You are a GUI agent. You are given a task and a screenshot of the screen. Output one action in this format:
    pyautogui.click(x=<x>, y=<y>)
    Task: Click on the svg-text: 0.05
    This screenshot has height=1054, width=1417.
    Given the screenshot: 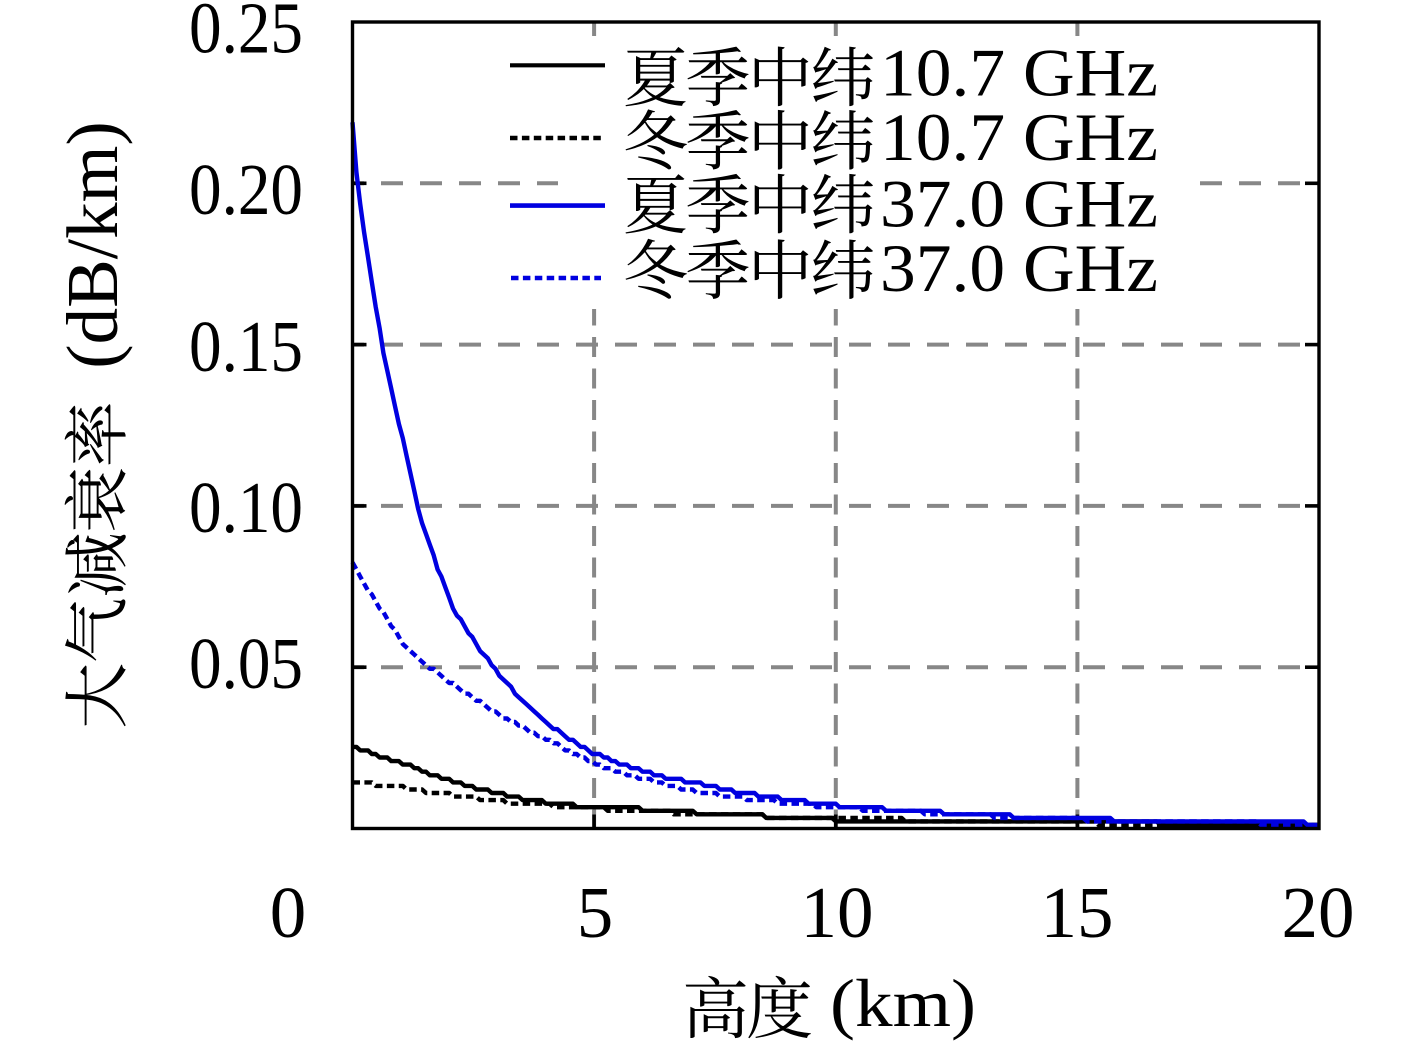 What is the action you would take?
    pyautogui.click(x=246, y=663)
    